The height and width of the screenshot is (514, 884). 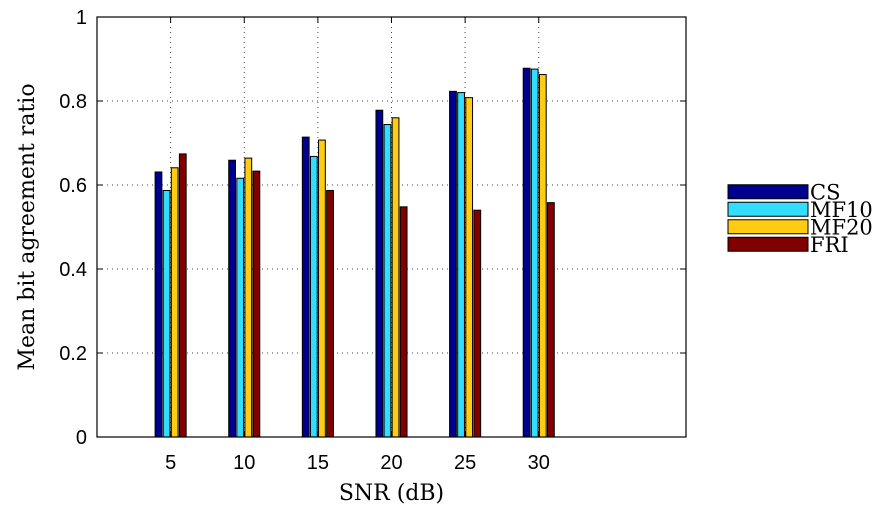 I want to click on y-tick-label: 0.6, so click(x=73, y=186).